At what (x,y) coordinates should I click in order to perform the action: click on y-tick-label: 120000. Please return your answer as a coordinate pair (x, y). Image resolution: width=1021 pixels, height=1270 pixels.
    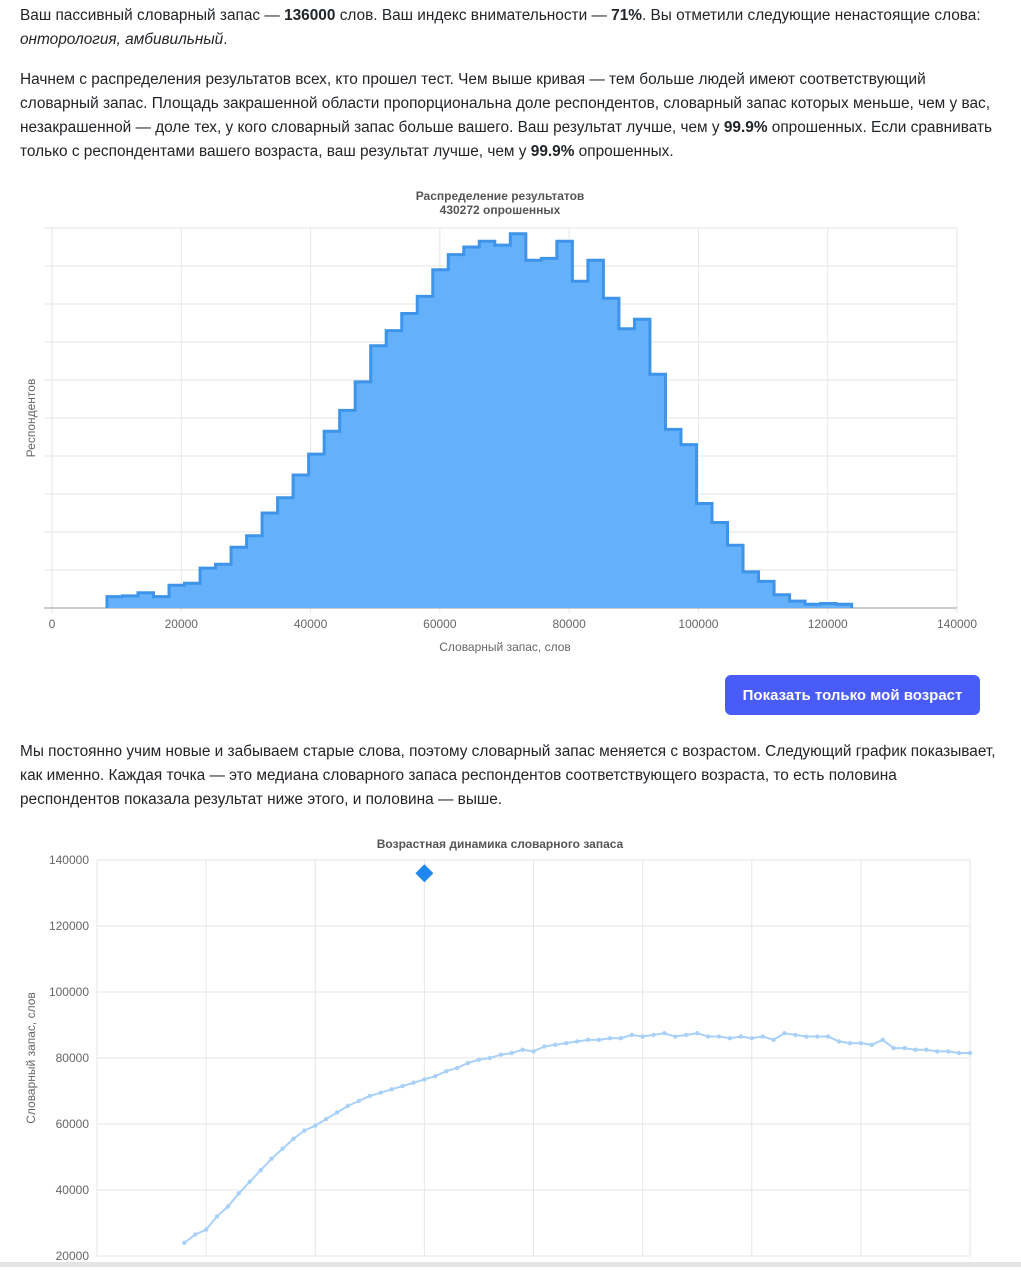
    Looking at the image, I should click on (69, 926).